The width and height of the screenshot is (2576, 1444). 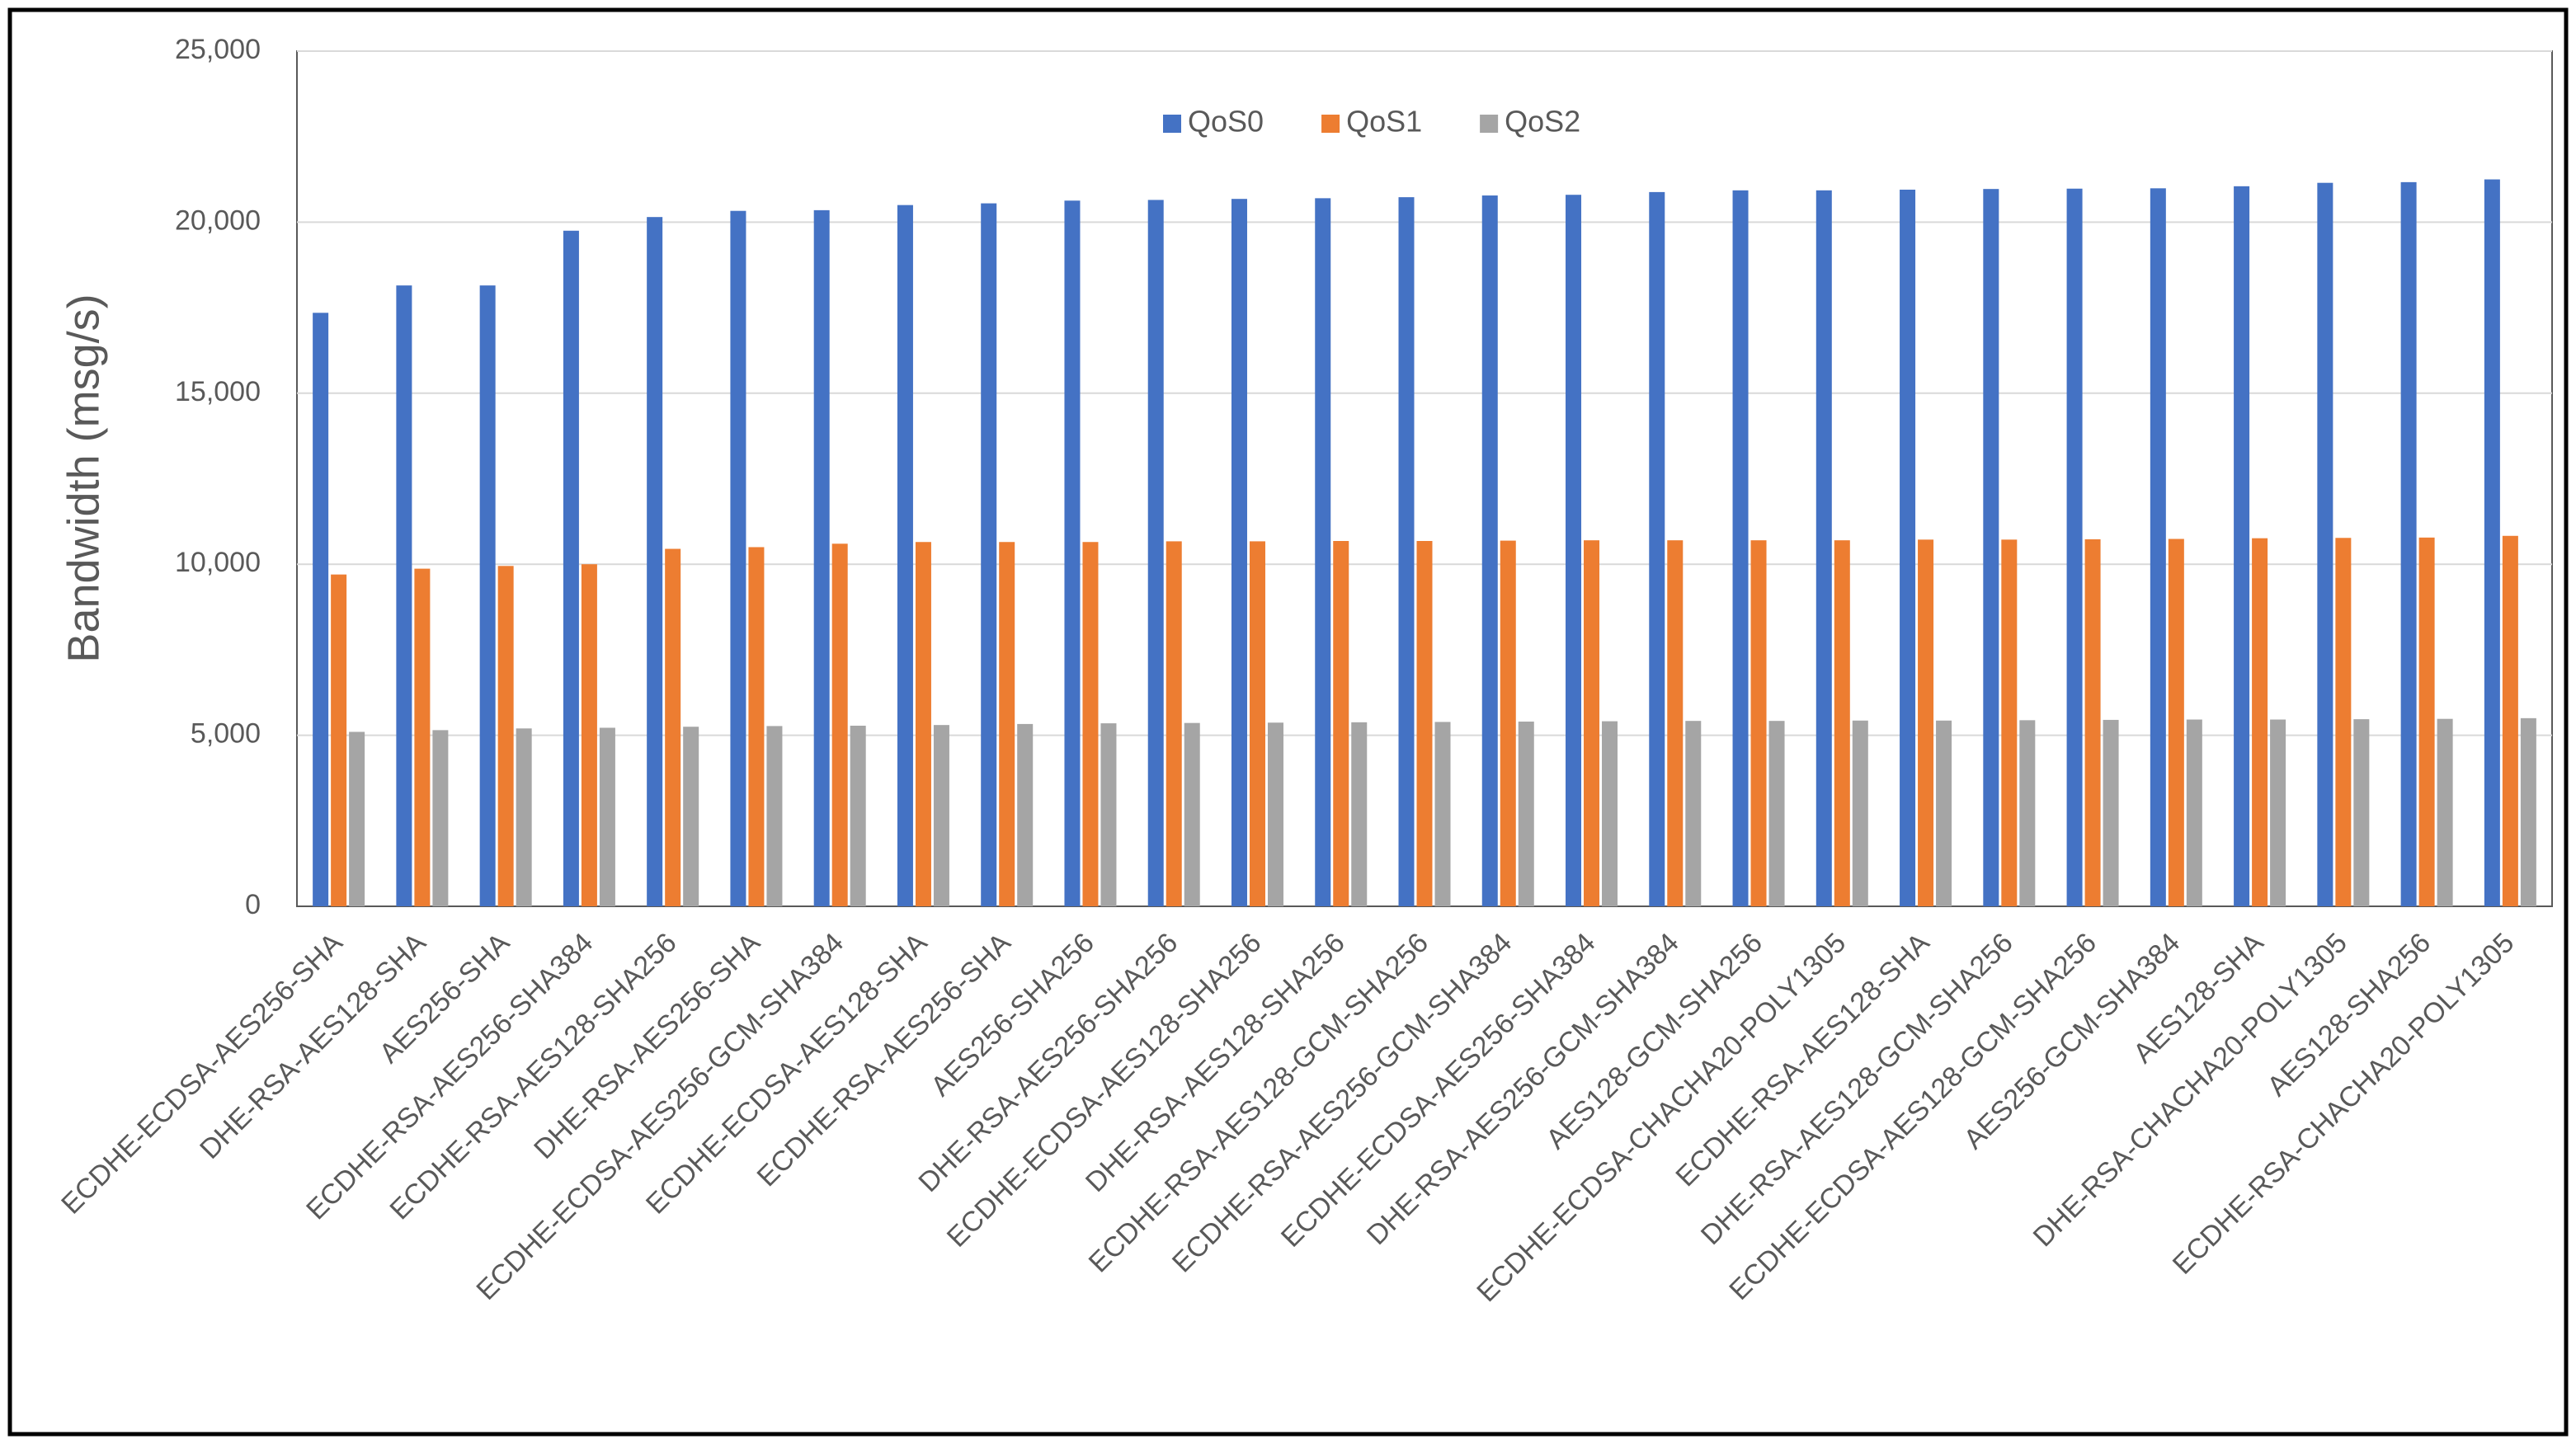 What do you see at coordinates (218, 220) in the screenshot?
I see `y-tick-label: 20,000` at bounding box center [218, 220].